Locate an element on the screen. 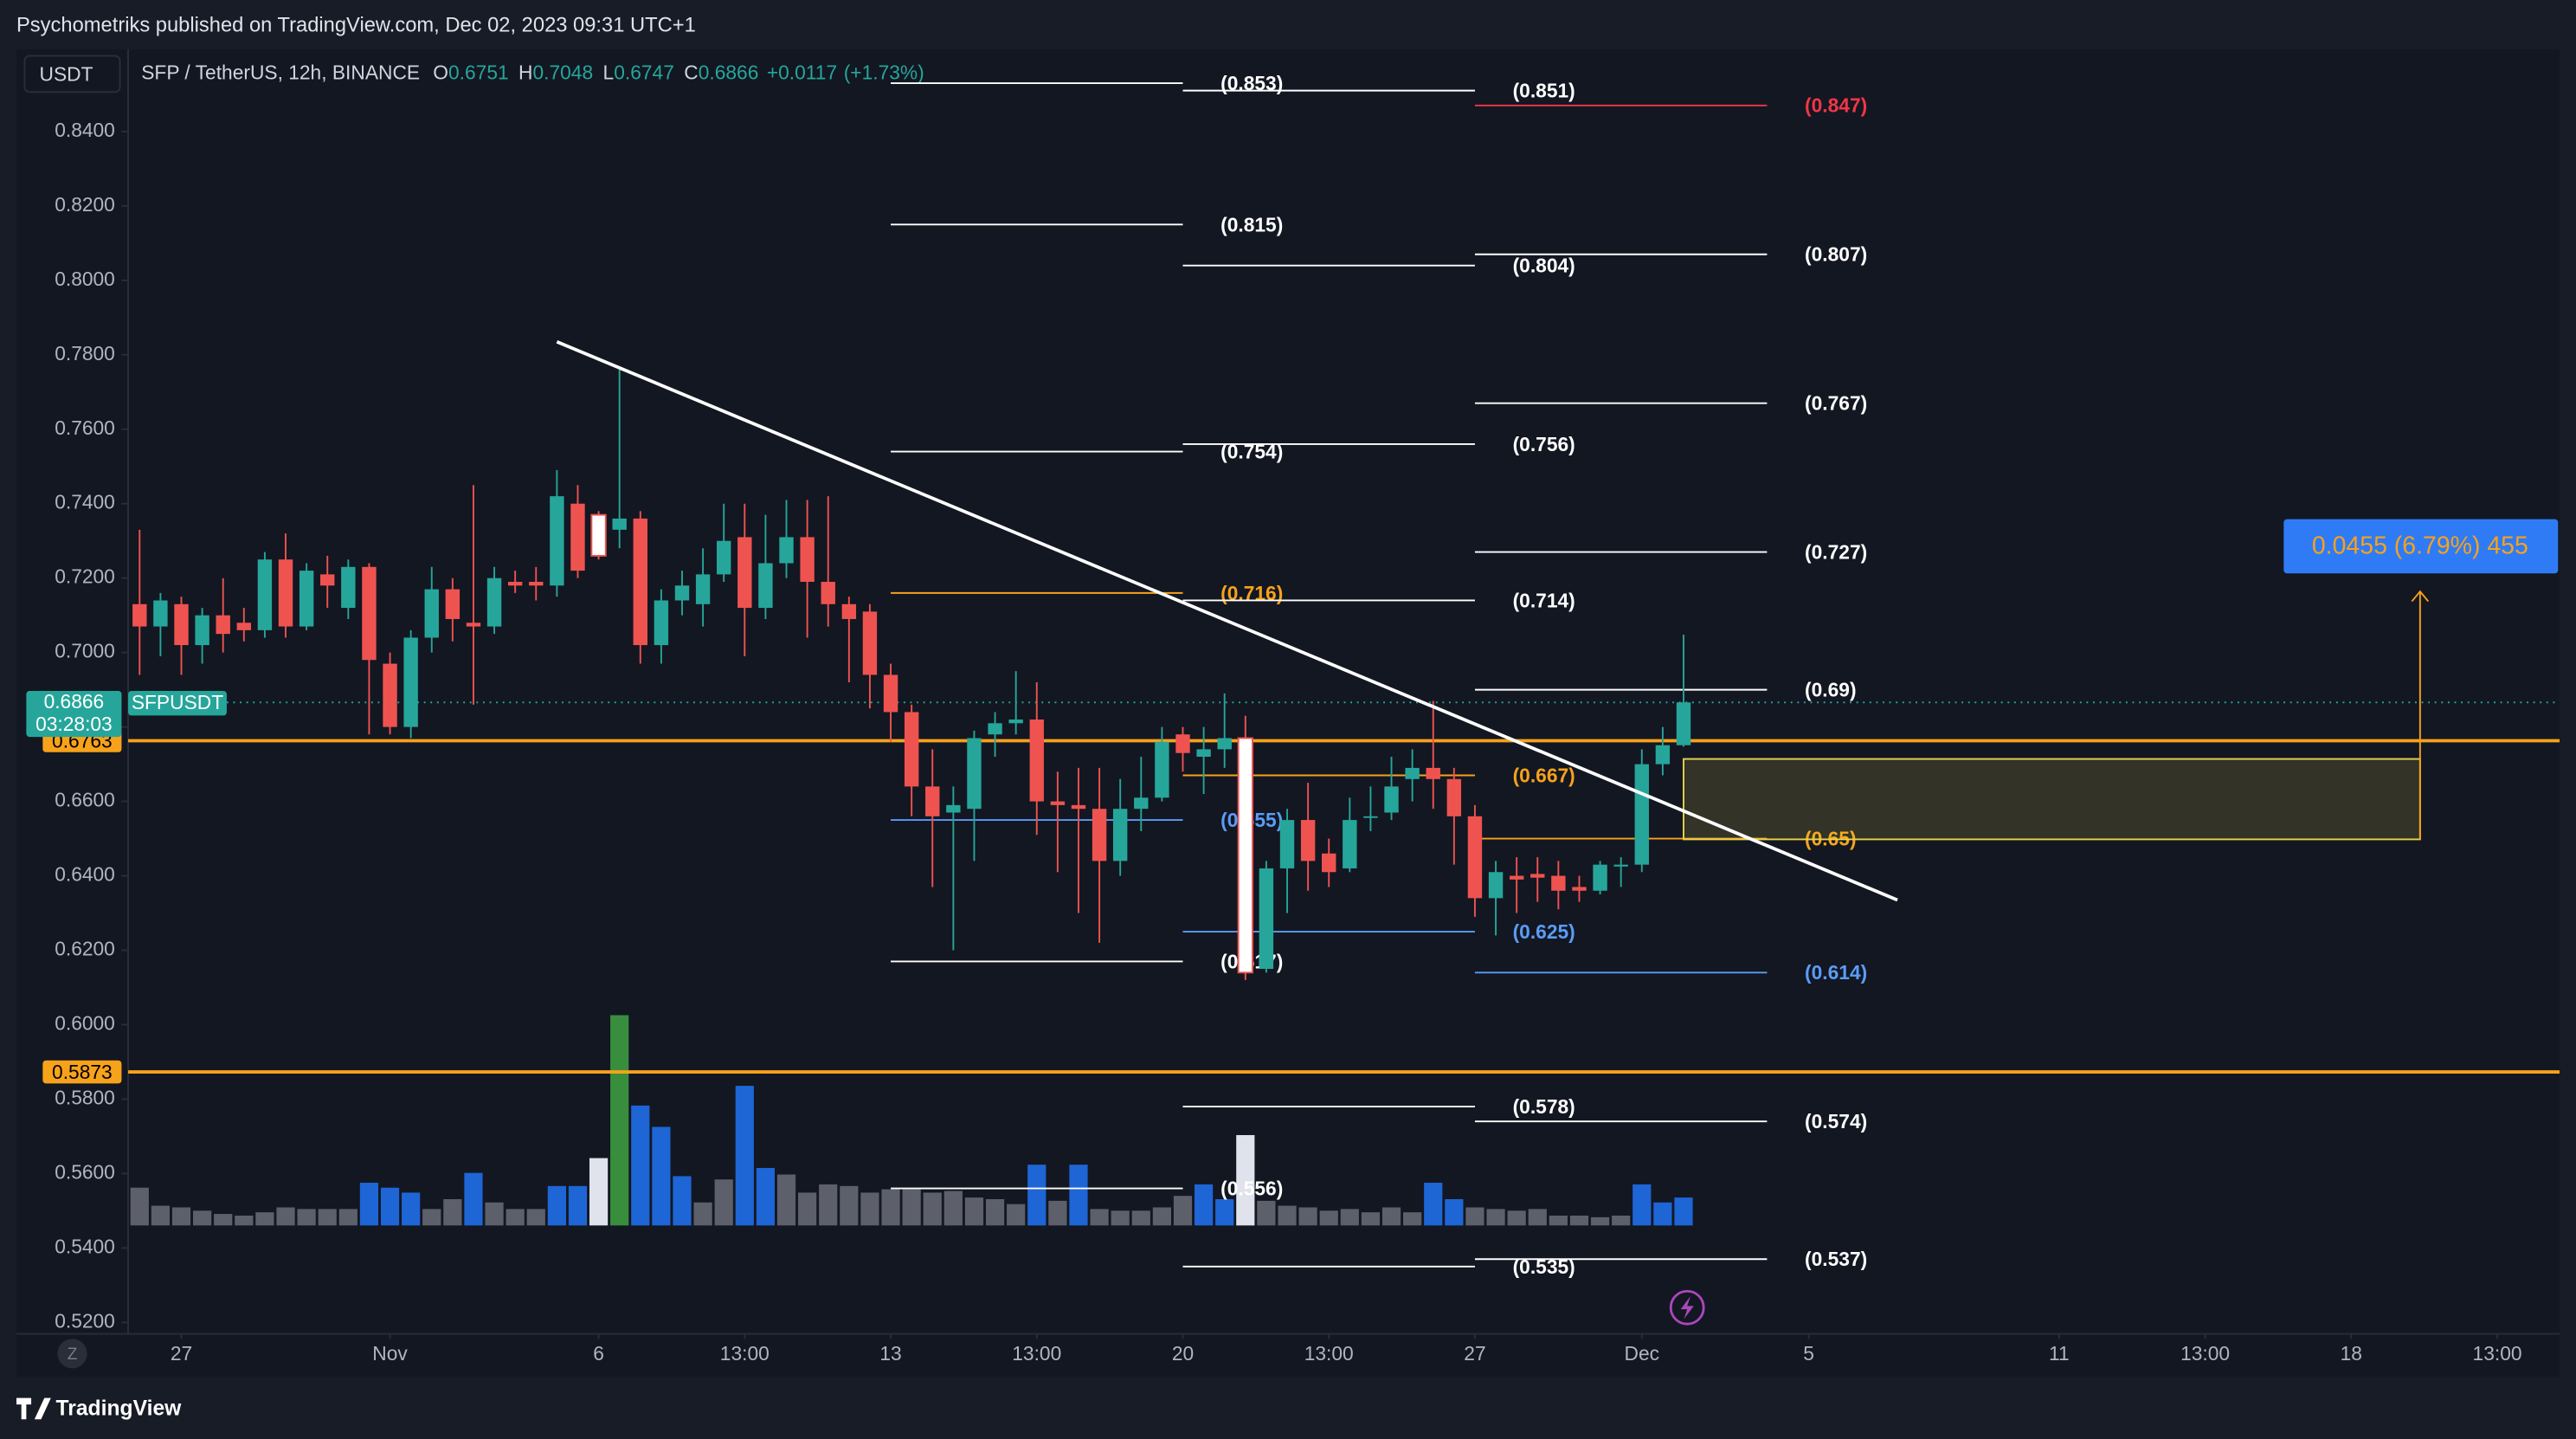 This screenshot has height=1439, width=2576. zoom-button is located at coordinates (72, 1354).